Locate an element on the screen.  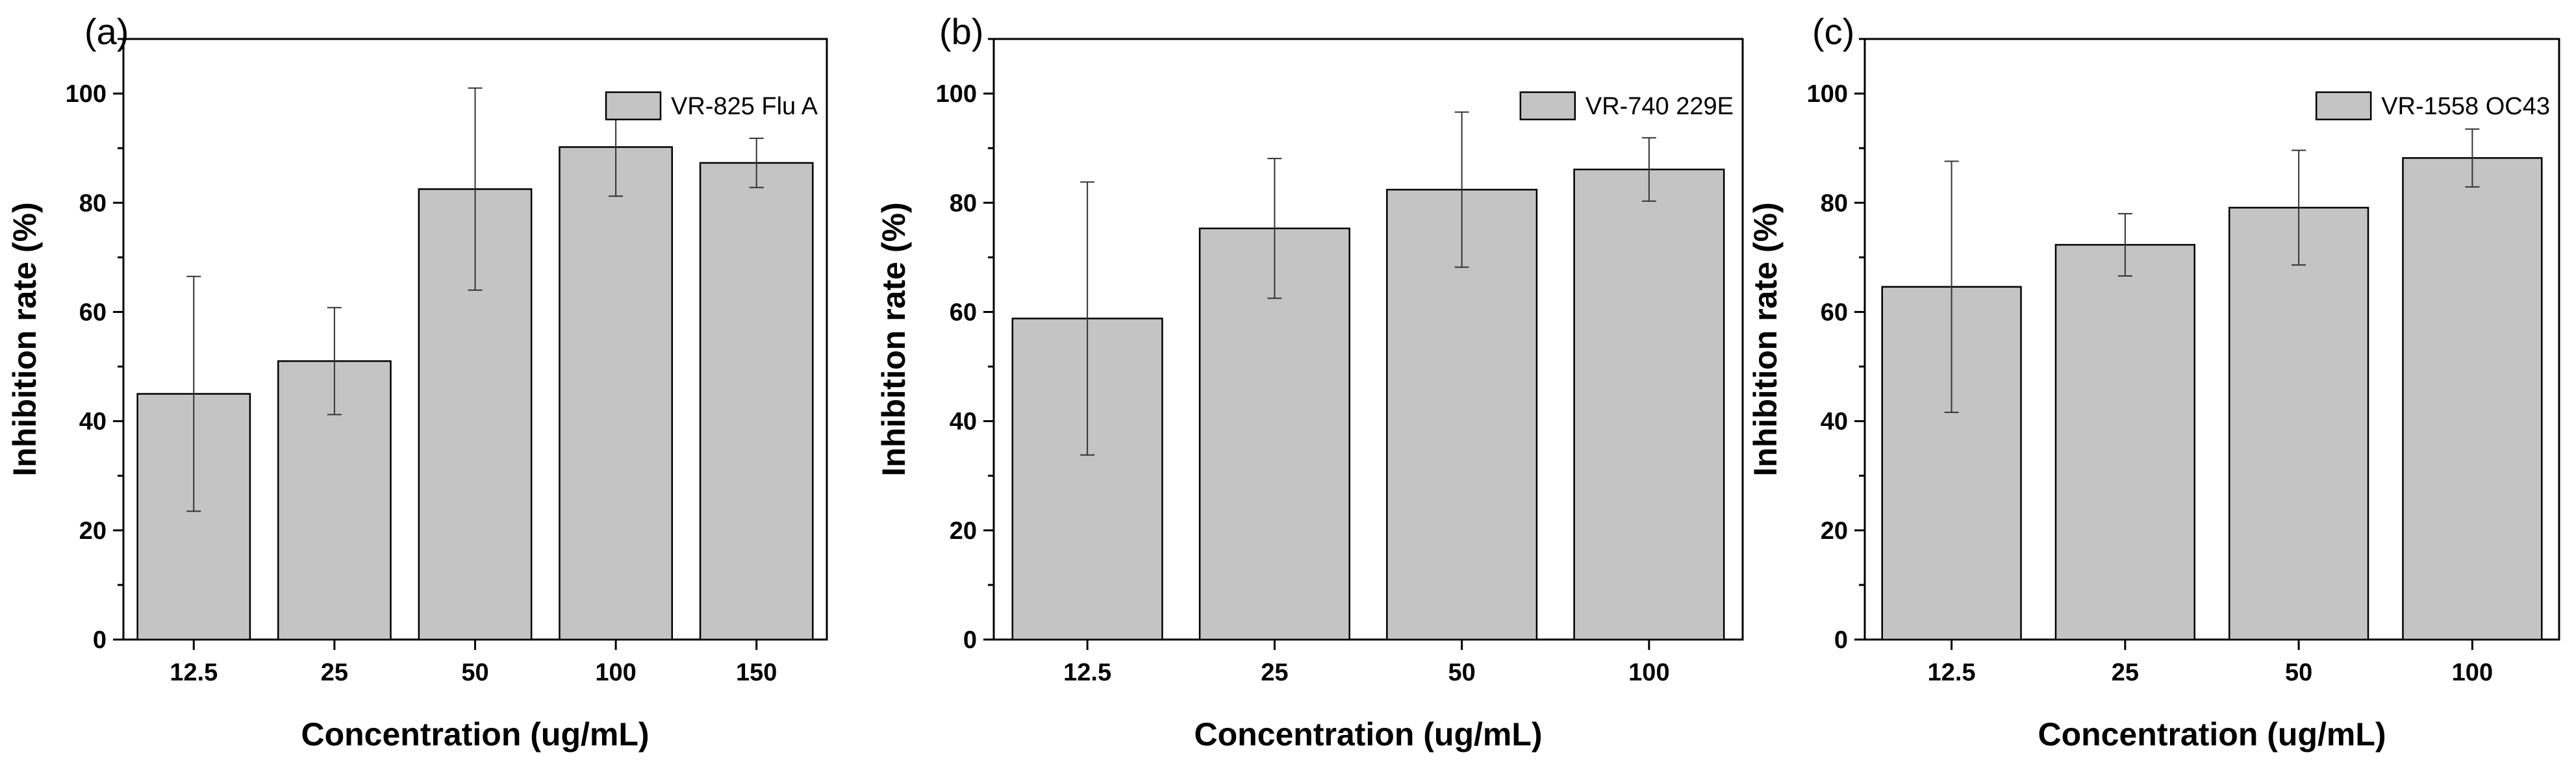
panel-label: (c) is located at coordinates (1833, 31).